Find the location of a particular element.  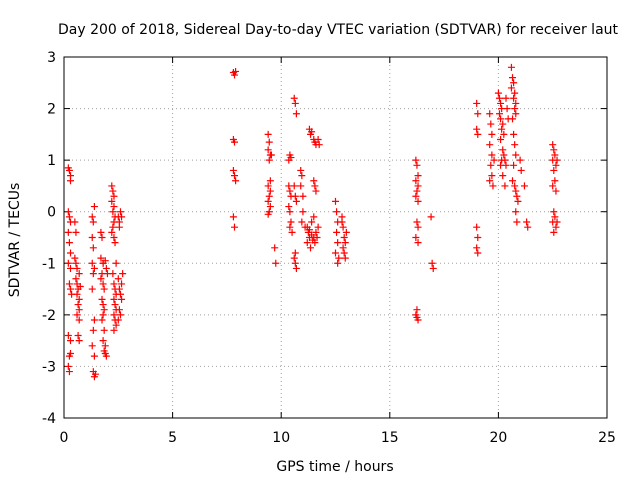

y-tick-label: 0 is located at coordinates (51, 213).